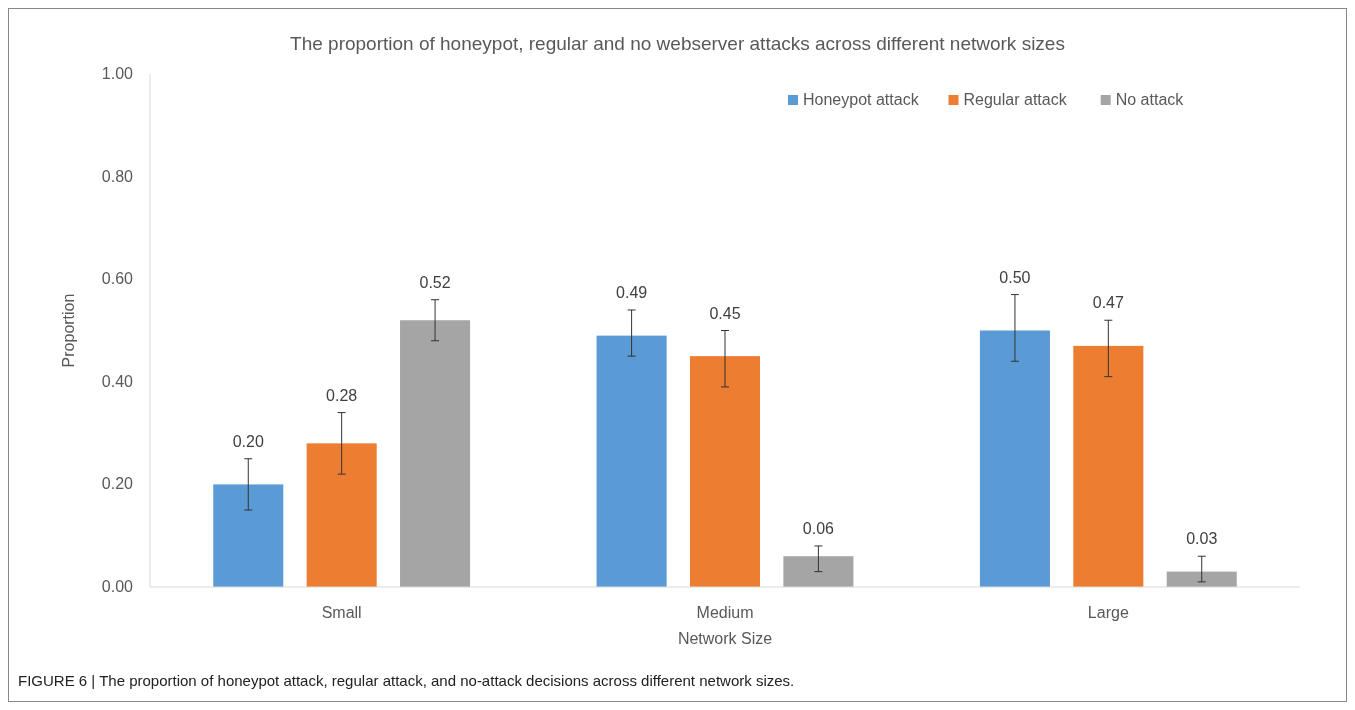 This screenshot has width=1355, height=710. What do you see at coordinates (117, 73) in the screenshot?
I see `y-tick-label: 1.00` at bounding box center [117, 73].